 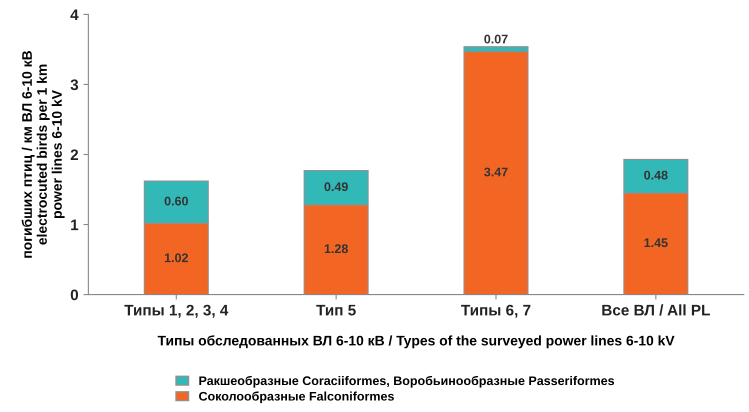 What do you see at coordinates (74, 154) in the screenshot?
I see `y-tick-label: 2` at bounding box center [74, 154].